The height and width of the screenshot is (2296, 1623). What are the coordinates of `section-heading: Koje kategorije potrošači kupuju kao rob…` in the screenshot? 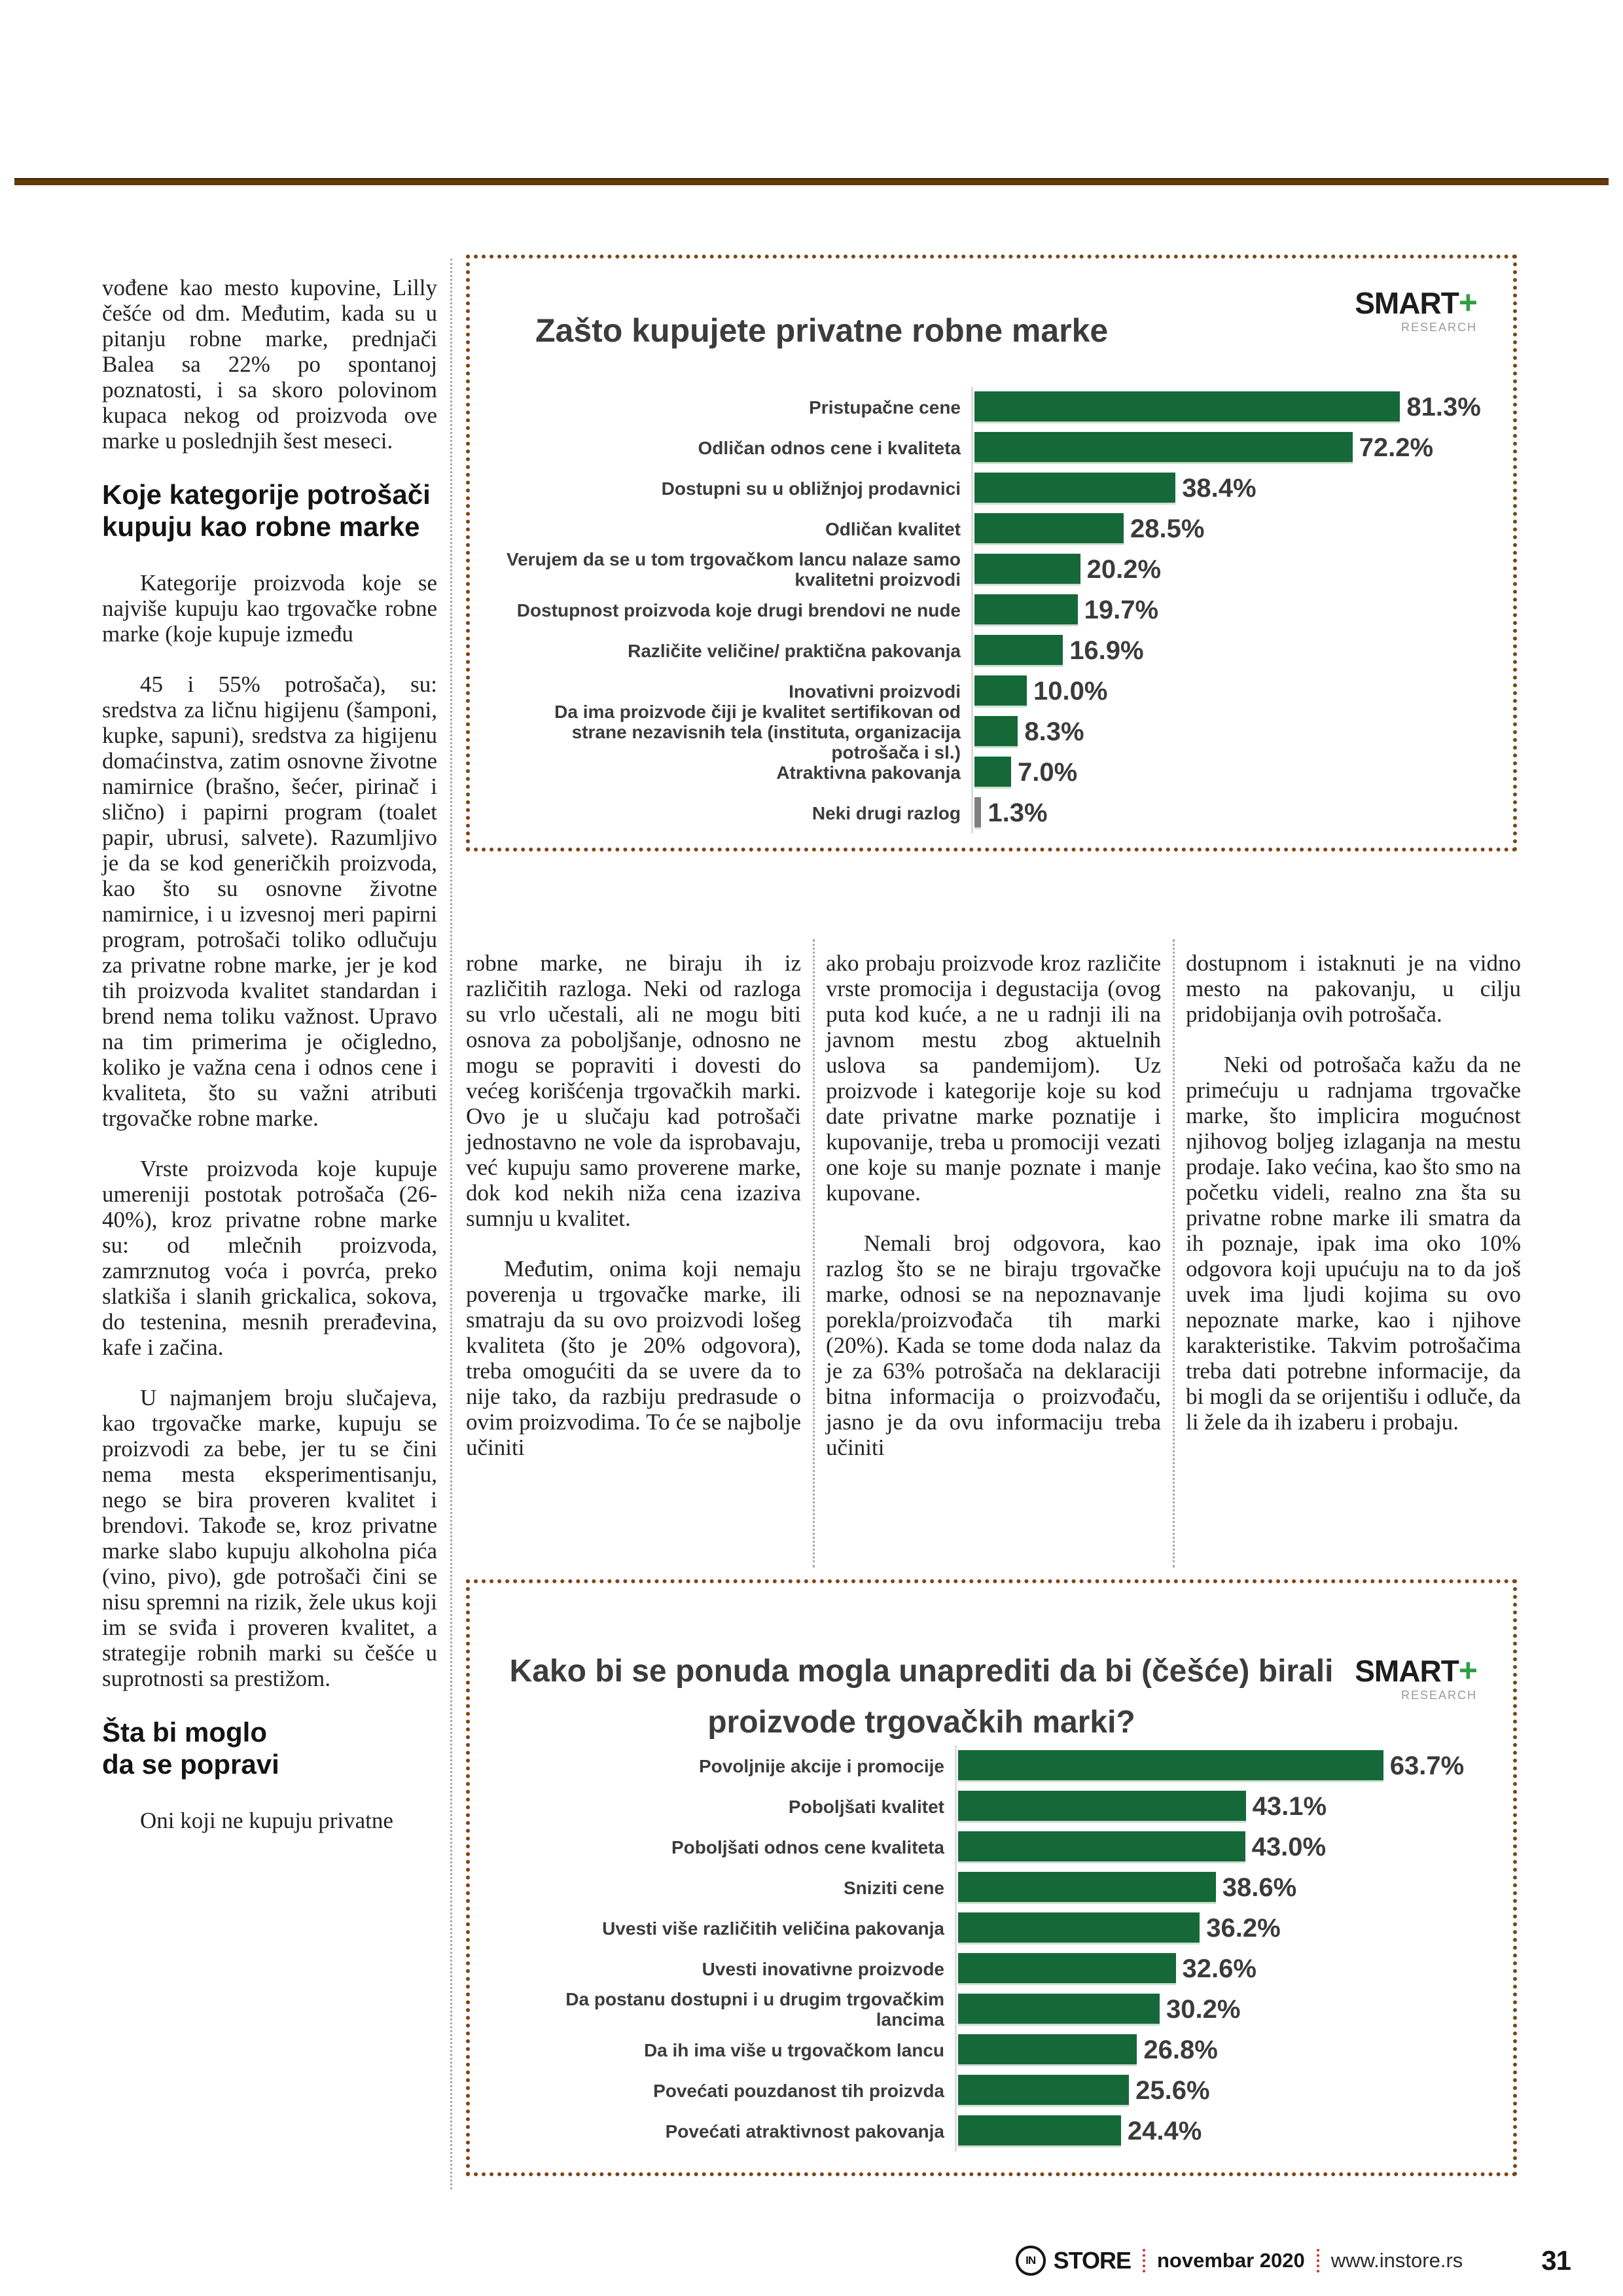 It's located at (266, 510).